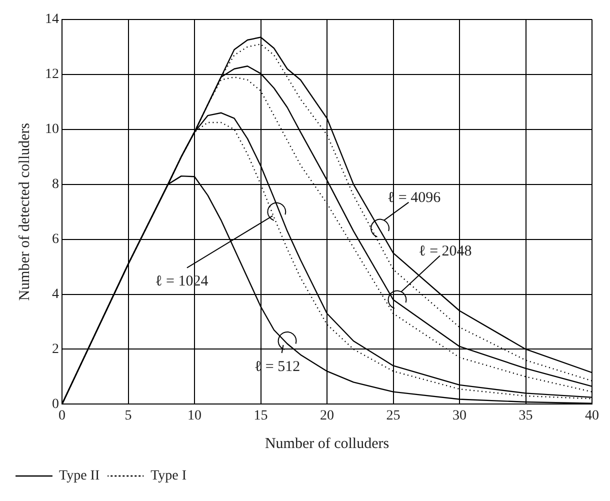 This screenshot has width=610, height=501. Describe the element at coordinates (327, 444) in the screenshot. I see `x-axis-title: Number of colluders` at that location.